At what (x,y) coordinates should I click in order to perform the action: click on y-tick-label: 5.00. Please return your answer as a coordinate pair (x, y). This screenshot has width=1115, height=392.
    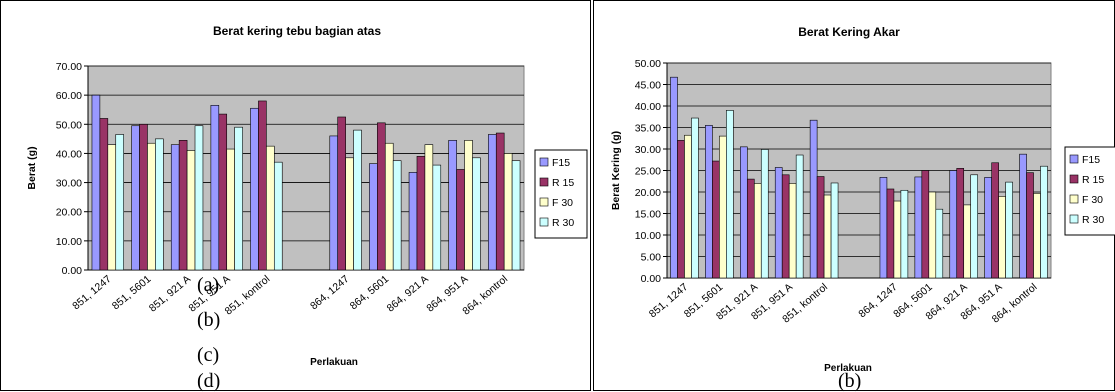
    Looking at the image, I should click on (651, 258).